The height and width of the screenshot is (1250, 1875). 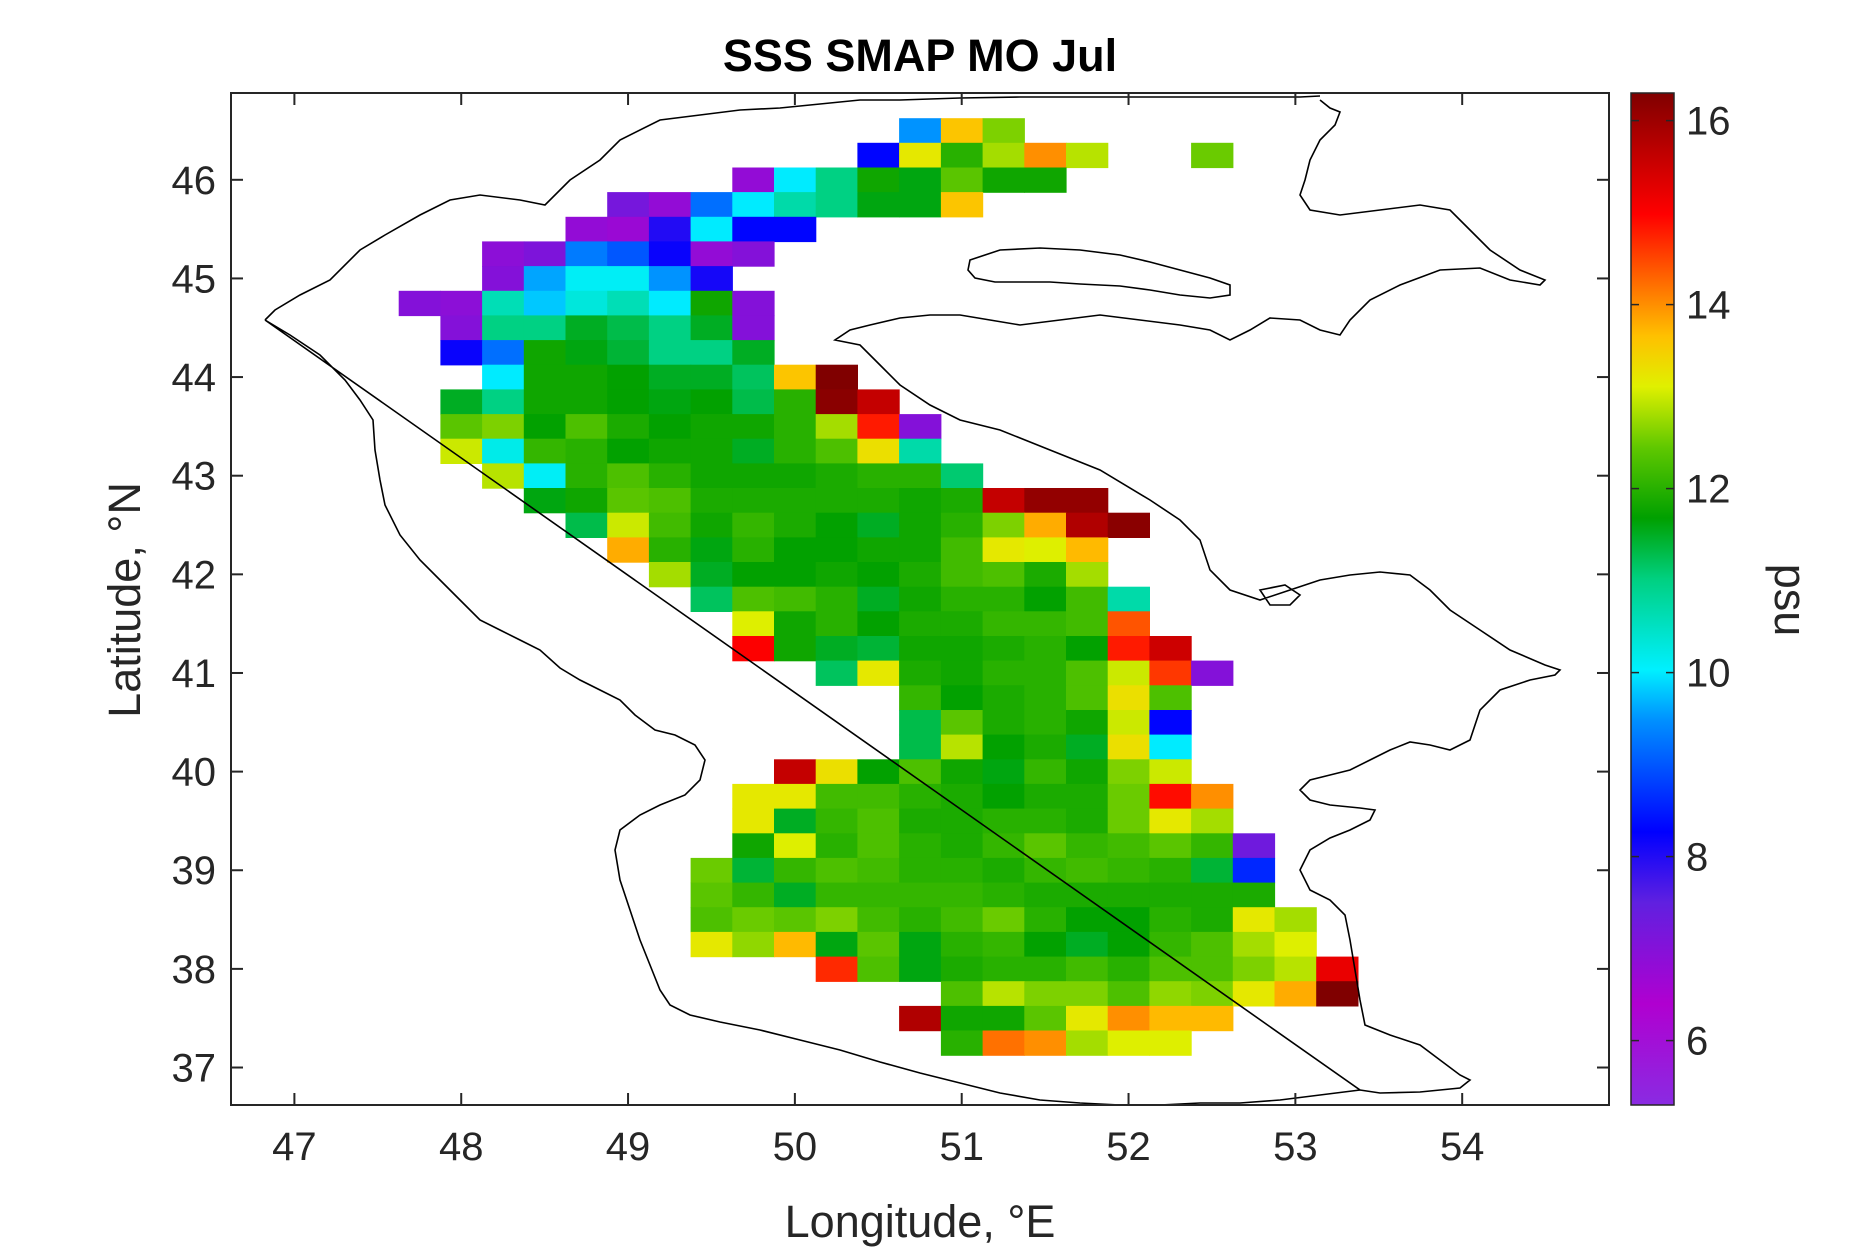 What do you see at coordinates (1708, 674) in the screenshot?
I see `colorbar-tick-label: 10` at bounding box center [1708, 674].